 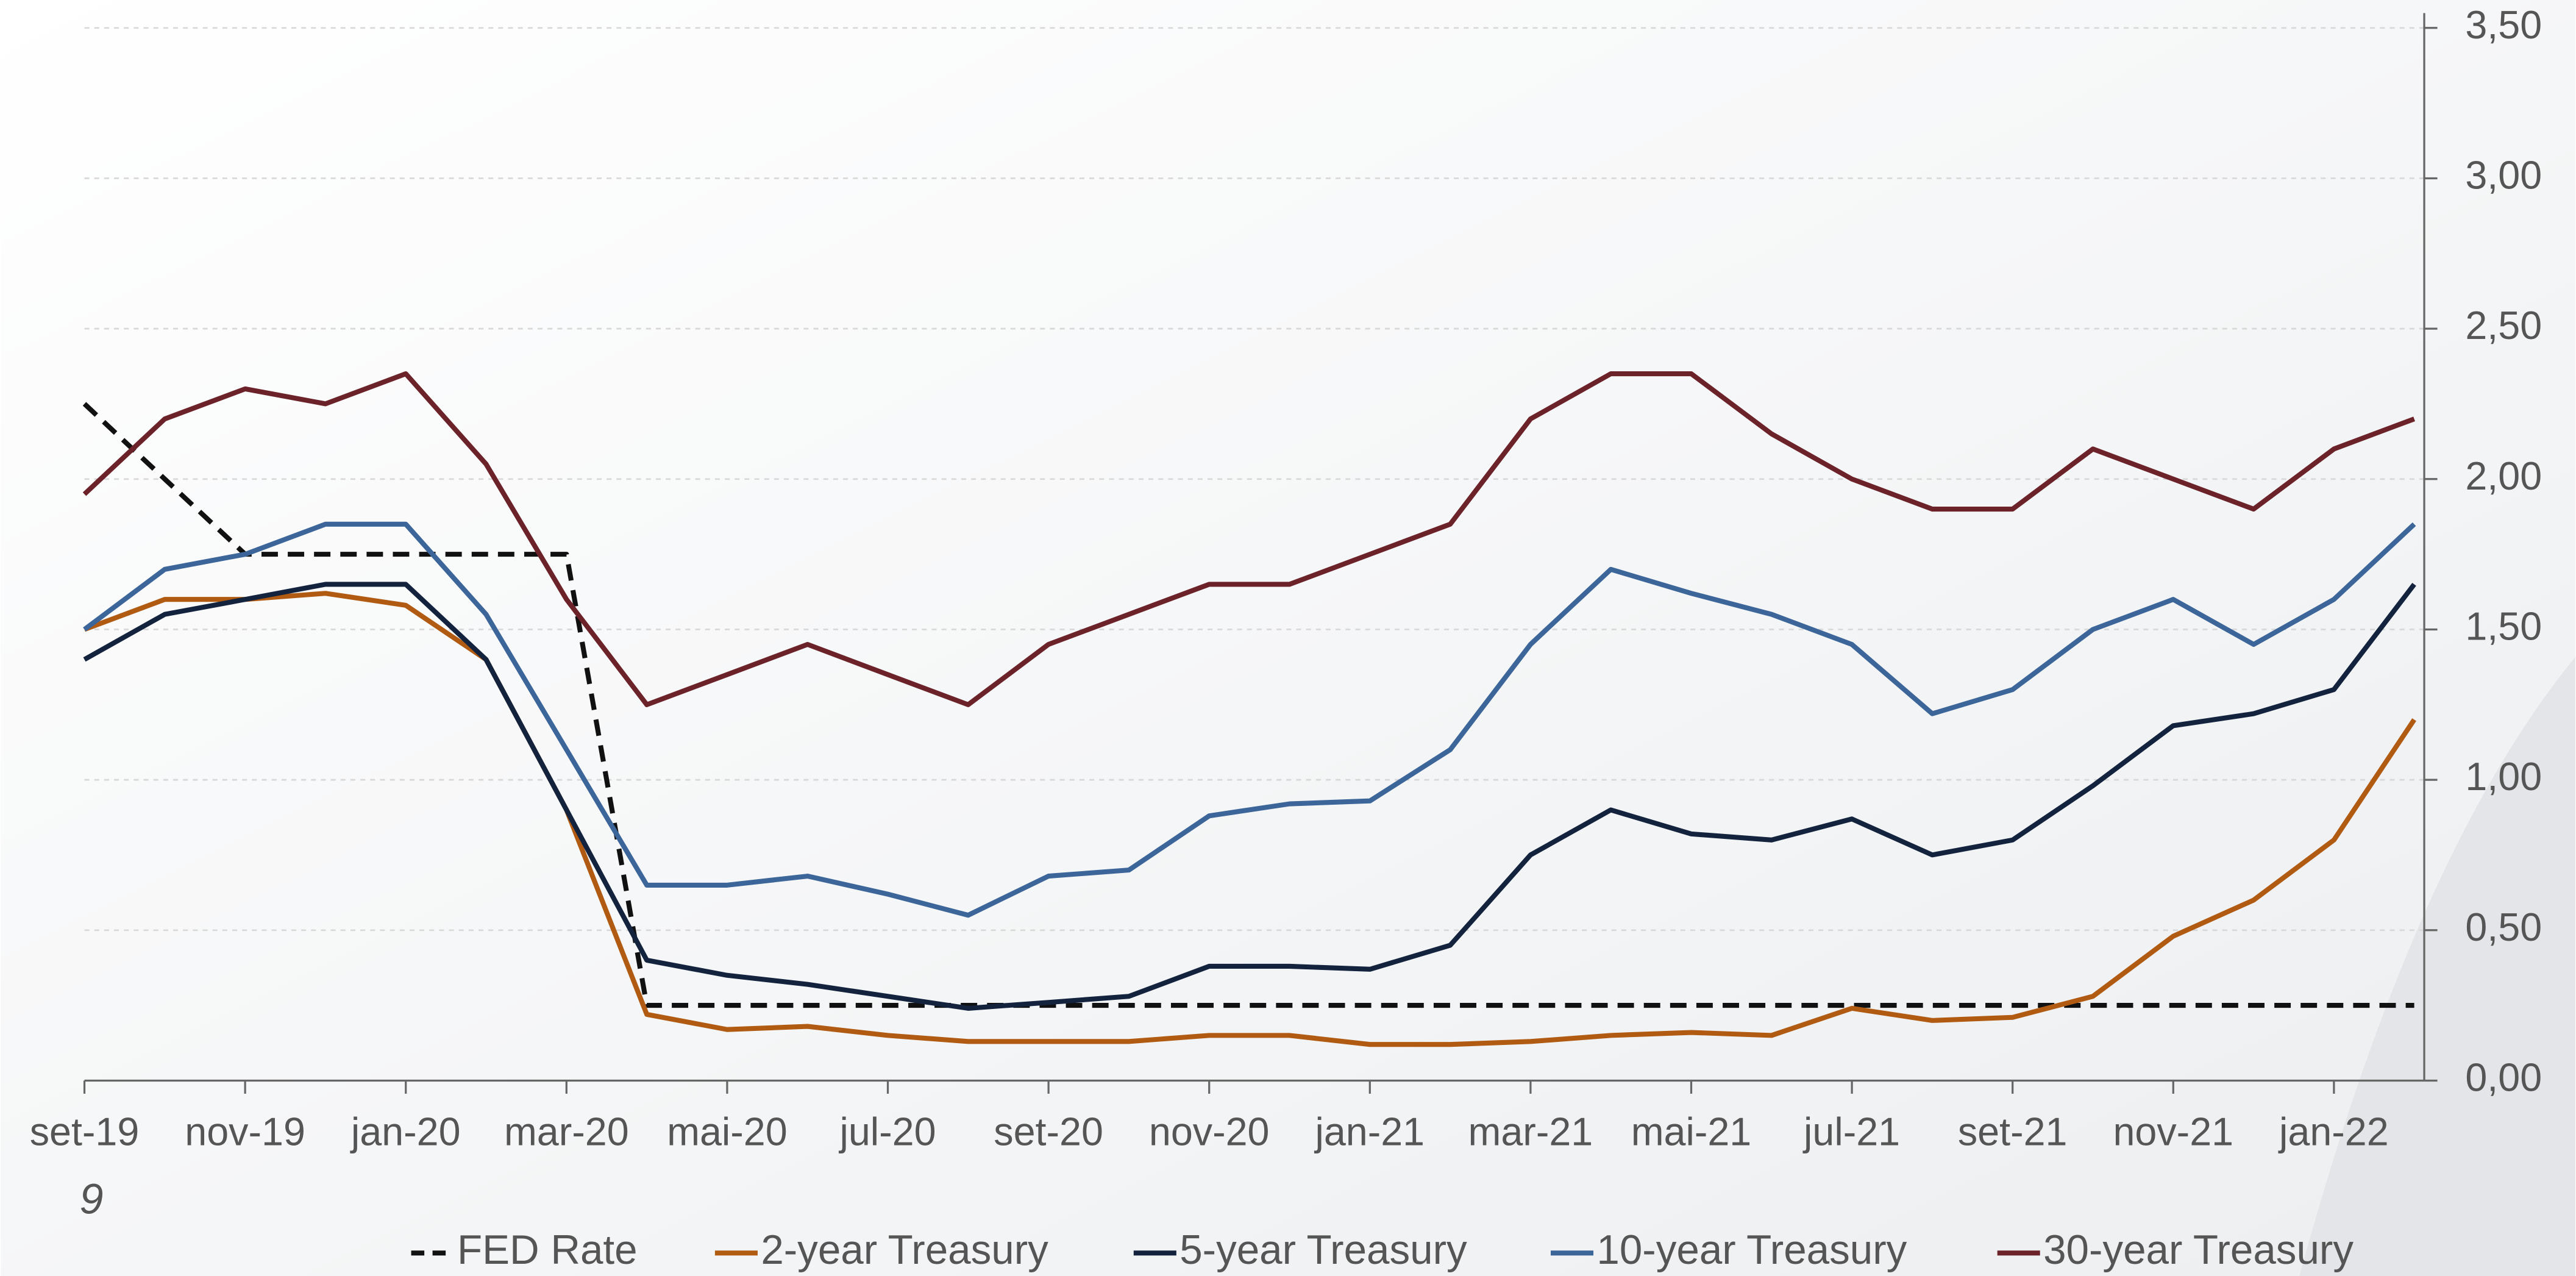 I want to click on x-tick-label: mar-21, so click(x=1530, y=1131).